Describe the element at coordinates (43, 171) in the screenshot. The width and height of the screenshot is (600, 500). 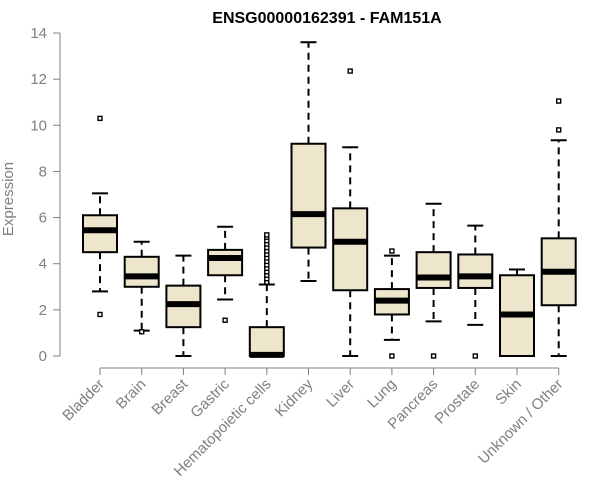
I see `y-tick-label: 8` at that location.